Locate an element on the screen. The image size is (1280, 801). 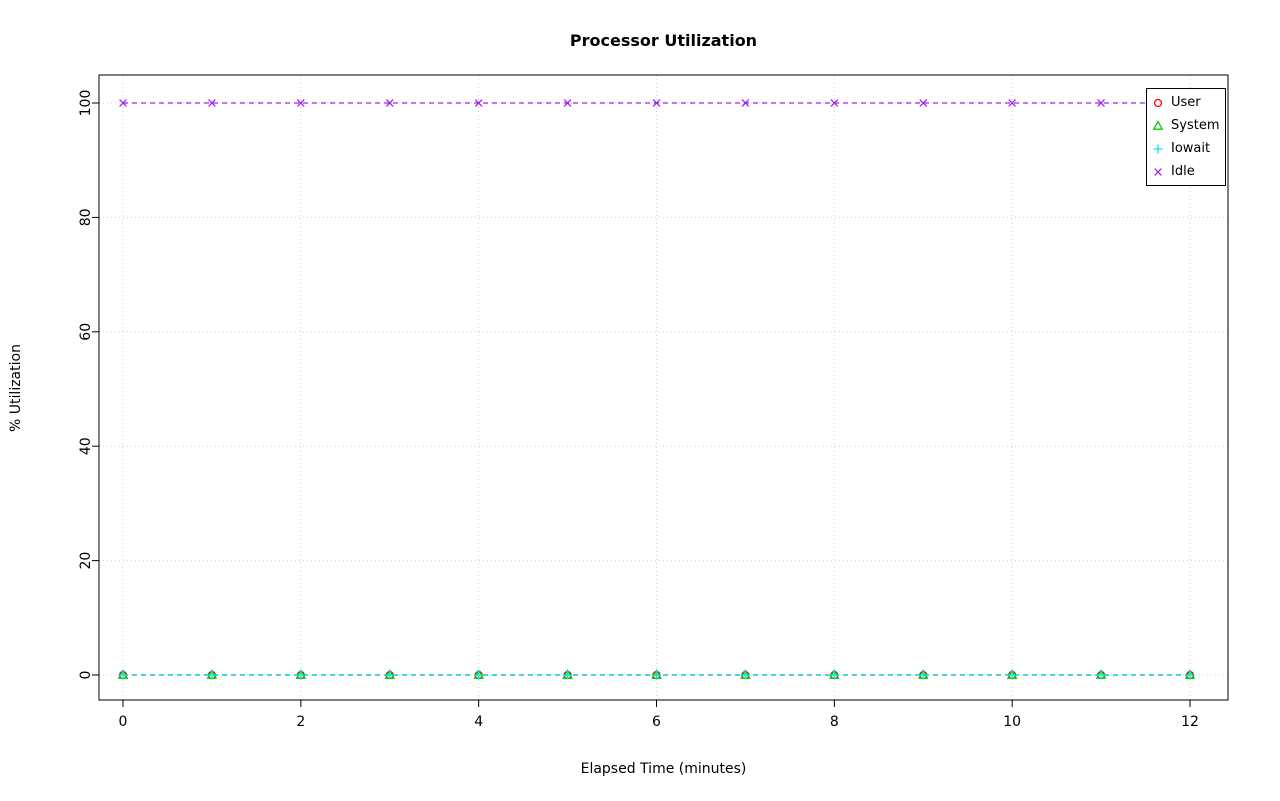
x-tick-label: 10 is located at coordinates (1012, 722).